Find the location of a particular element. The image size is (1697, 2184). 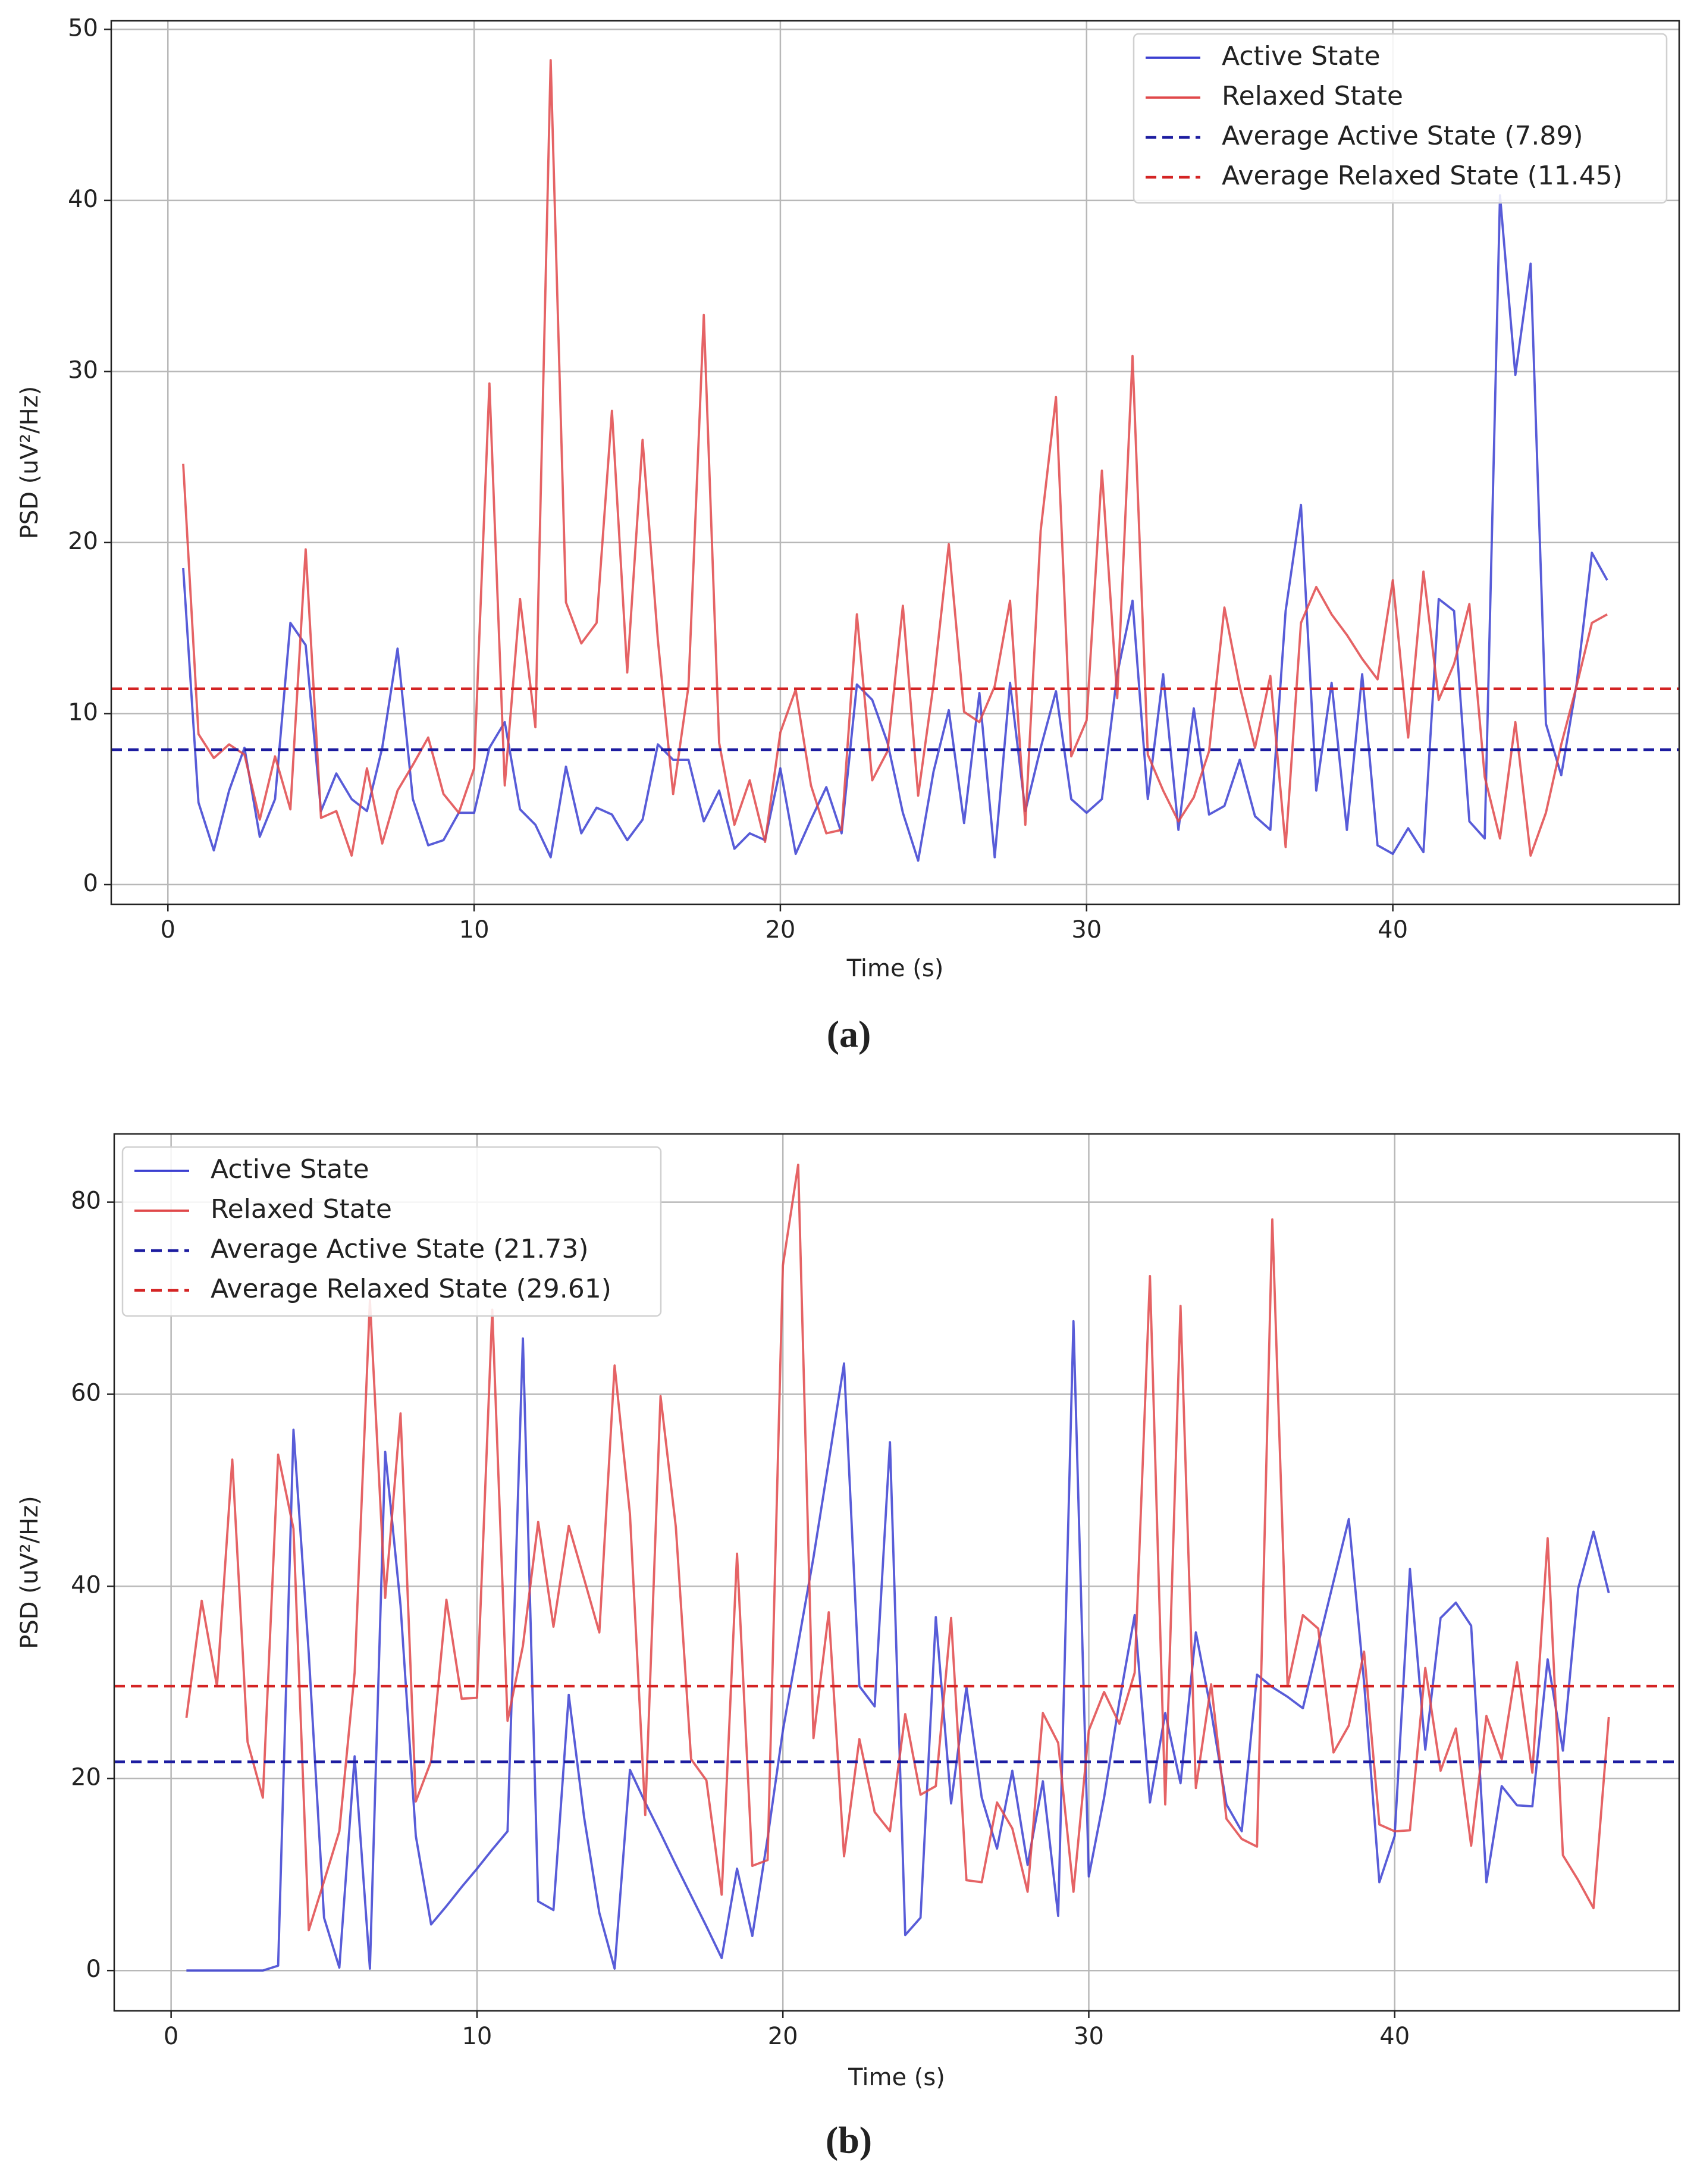

y-tick-label: 50 is located at coordinates (83, 28).